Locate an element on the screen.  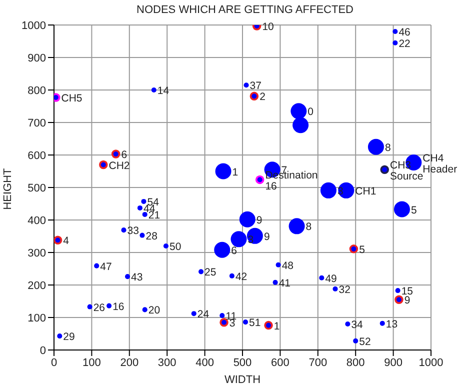
x-tick-label: 1000 is located at coordinates (431, 362).